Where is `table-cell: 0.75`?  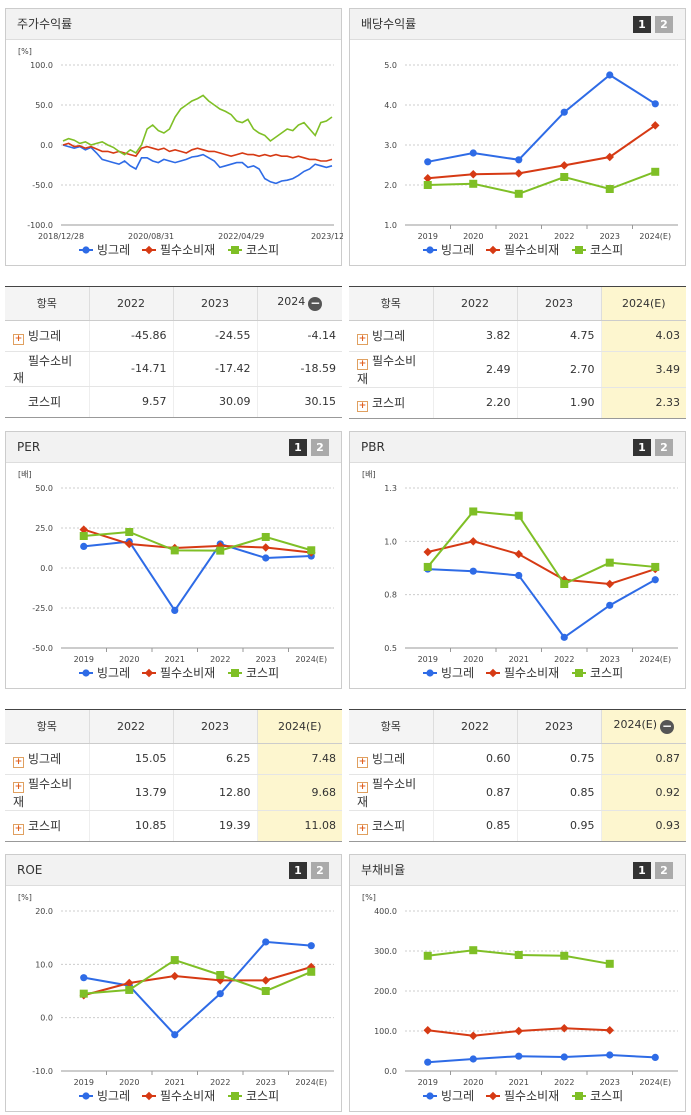 table-cell: 0.75 is located at coordinates (558, 759).